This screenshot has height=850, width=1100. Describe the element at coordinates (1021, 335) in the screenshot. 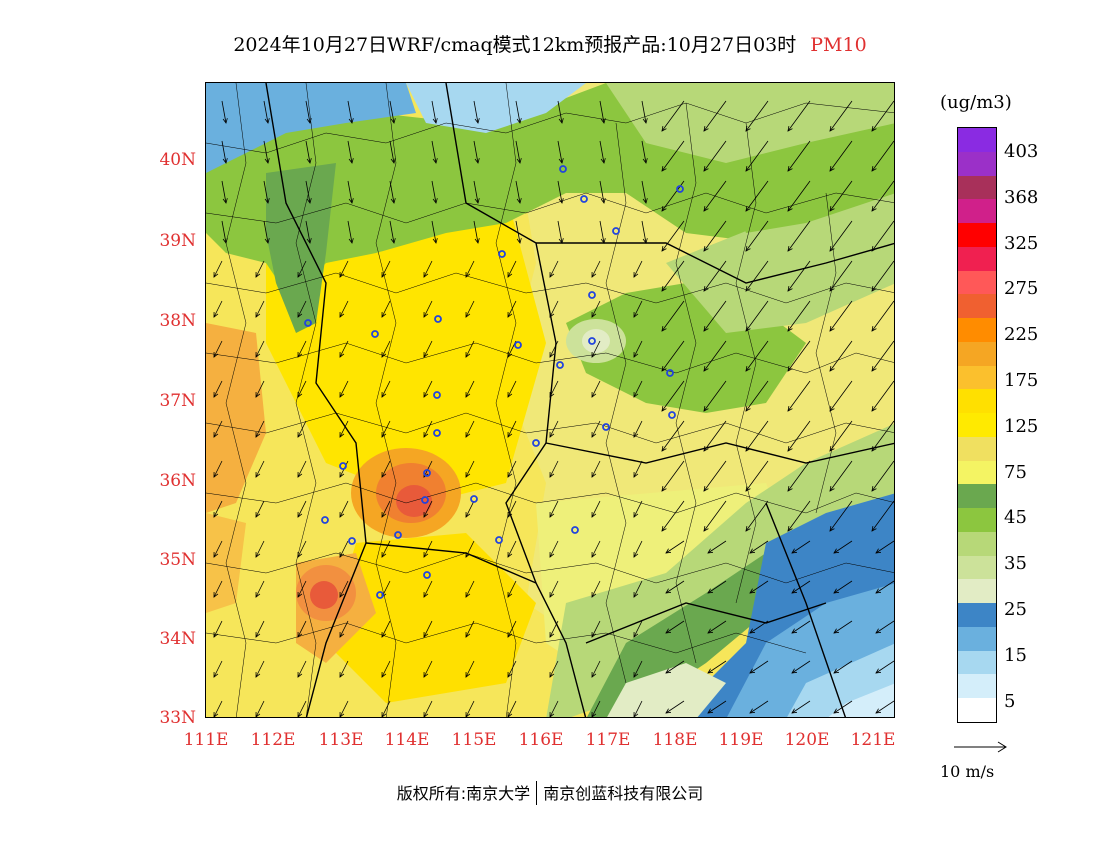

I see `legend-label: 225` at that location.